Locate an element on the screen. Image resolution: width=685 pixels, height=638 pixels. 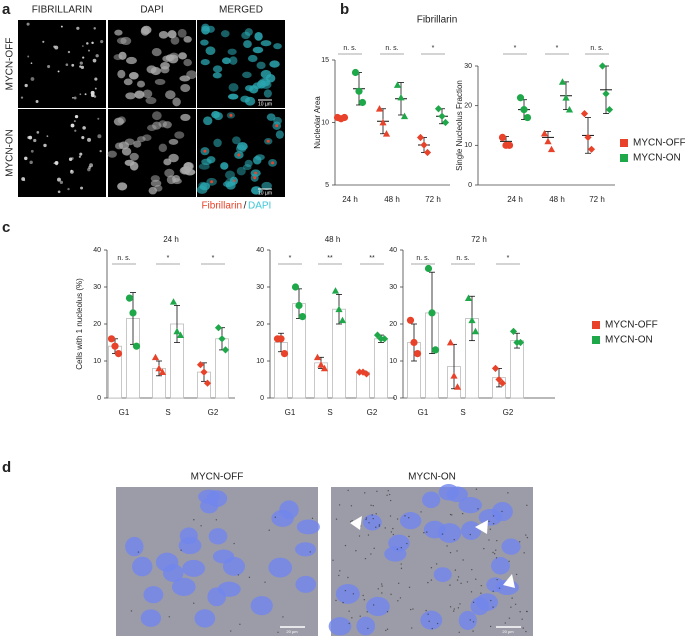
row-label: MYCN-OFF is located at coordinates (10, 64).